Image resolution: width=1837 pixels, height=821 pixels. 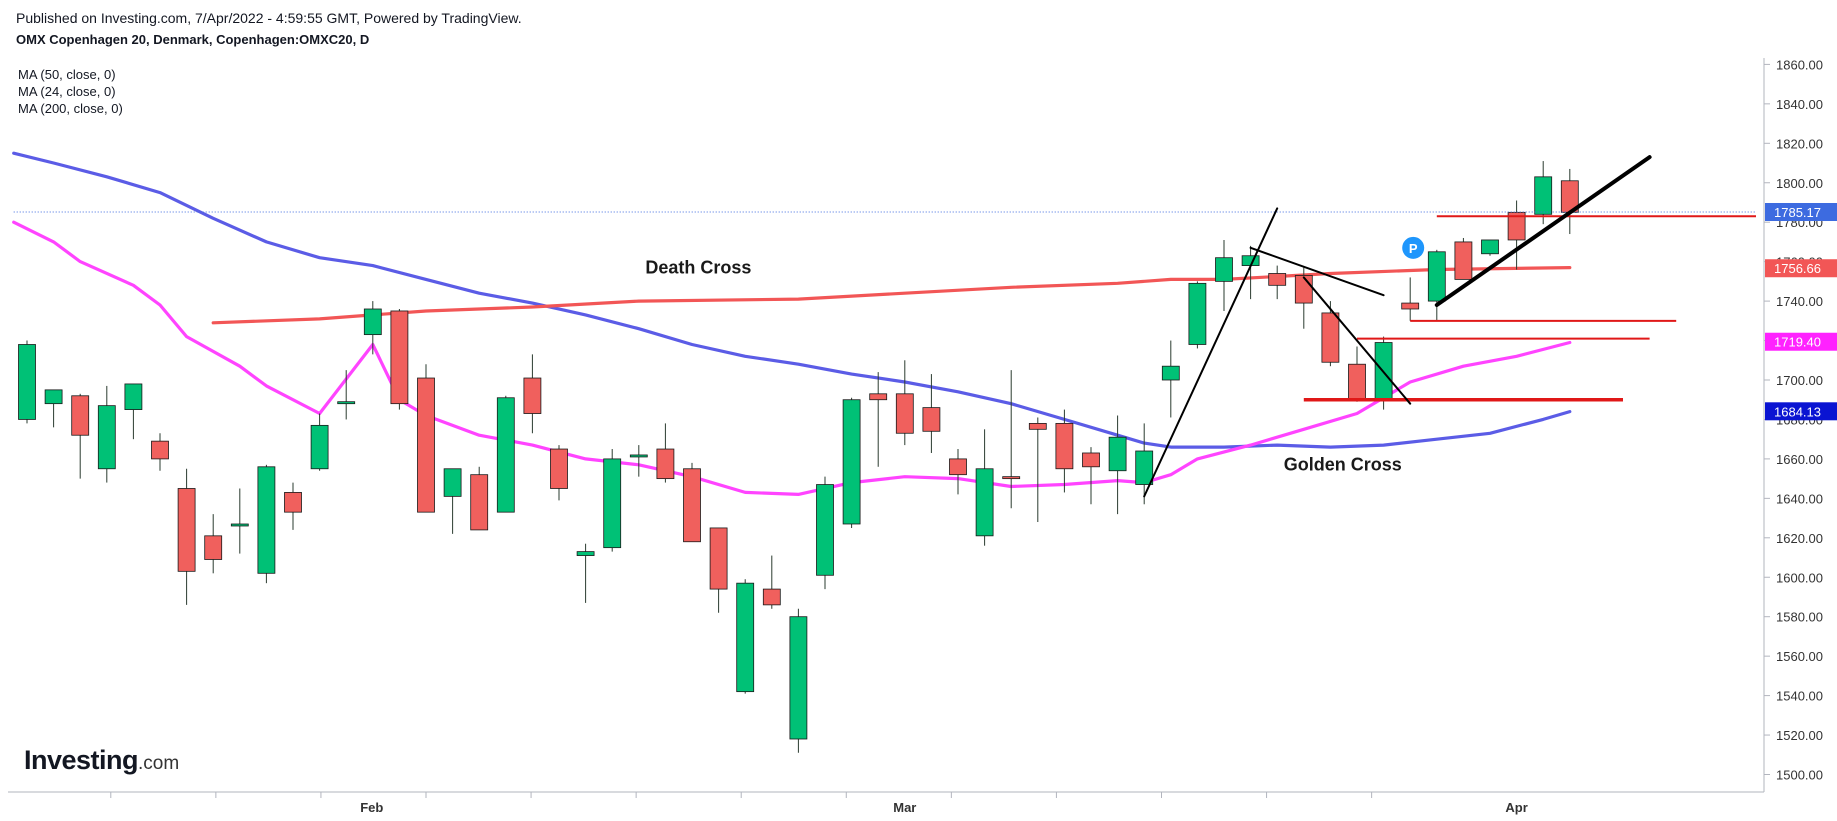 I want to click on y-tick-label: 1660.00, so click(x=1799, y=459).